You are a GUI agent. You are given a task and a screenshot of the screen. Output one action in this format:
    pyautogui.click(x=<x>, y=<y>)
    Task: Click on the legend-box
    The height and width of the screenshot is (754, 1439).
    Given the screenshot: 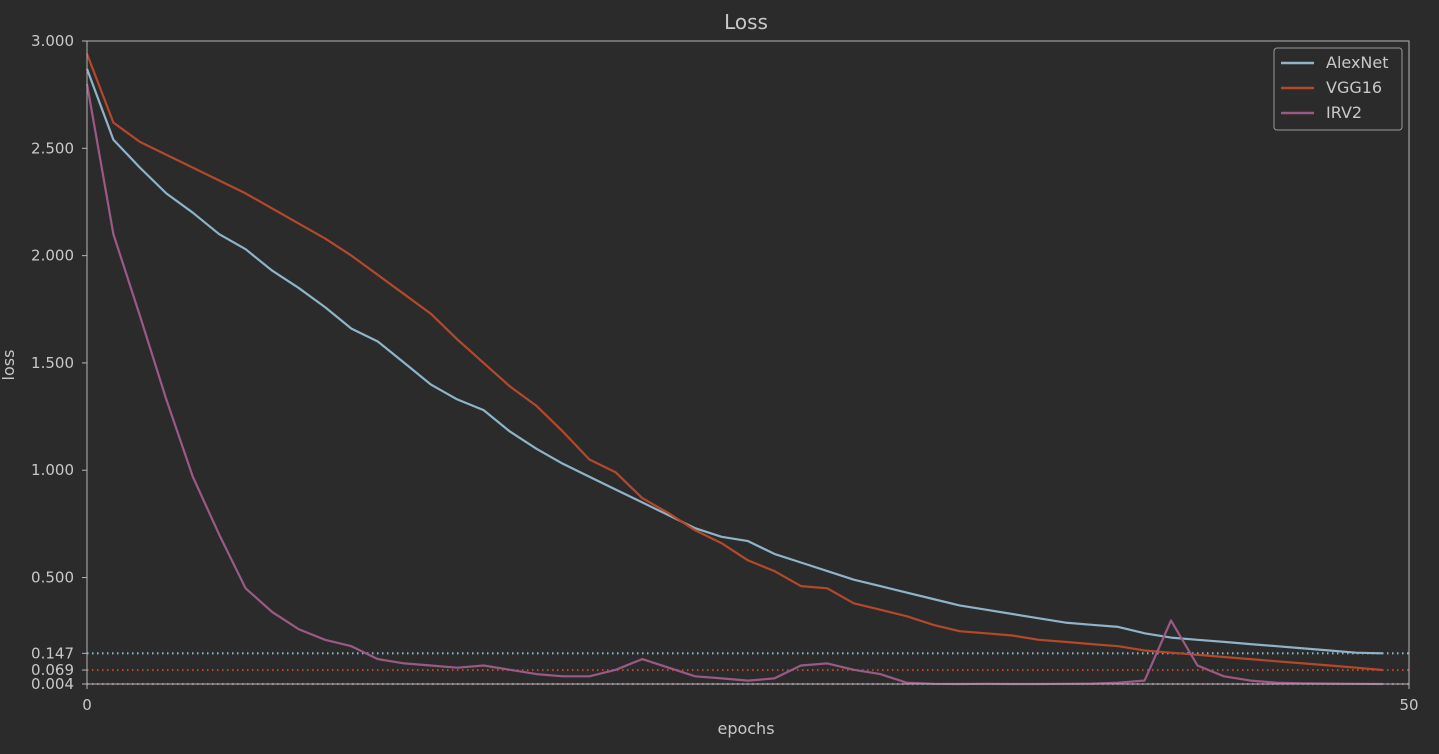 What is the action you would take?
    pyautogui.click(x=1338, y=89)
    